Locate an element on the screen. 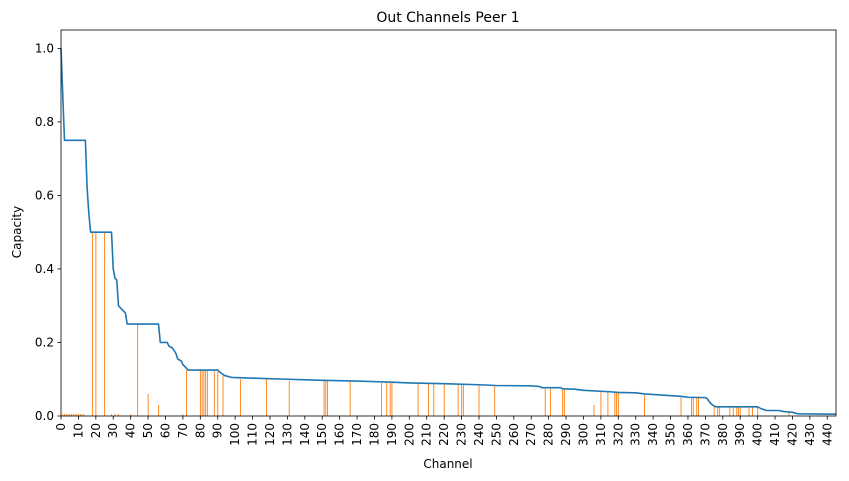 This screenshot has height=481, width=849. x-axis-label: Channel is located at coordinates (447, 464).